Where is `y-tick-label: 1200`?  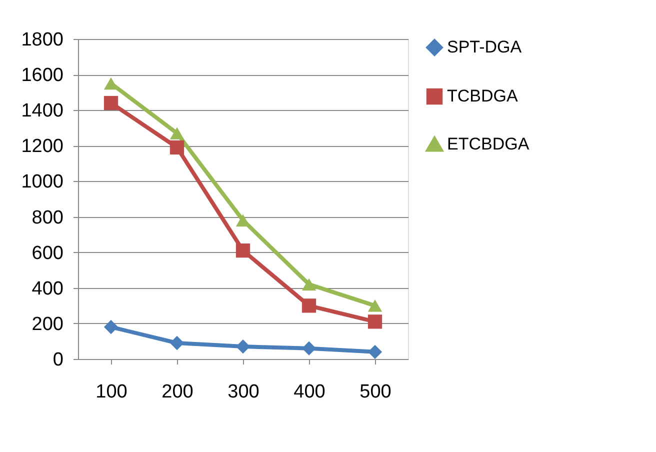
y-tick-label: 1200 is located at coordinates (42, 147).